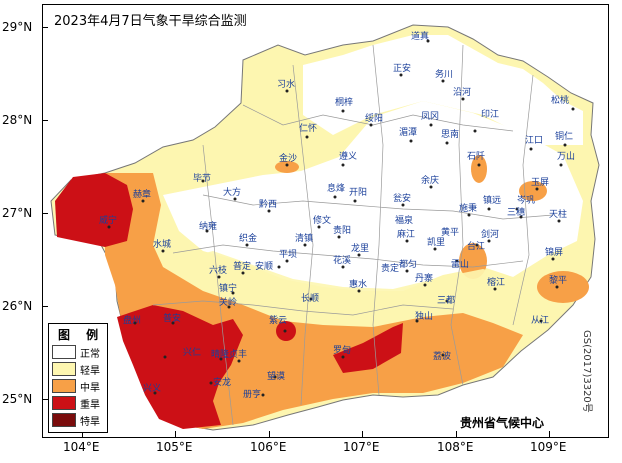  What do you see at coordinates (450, 232) in the screenshot?
I see `place-label: 黄平` at bounding box center [450, 232].